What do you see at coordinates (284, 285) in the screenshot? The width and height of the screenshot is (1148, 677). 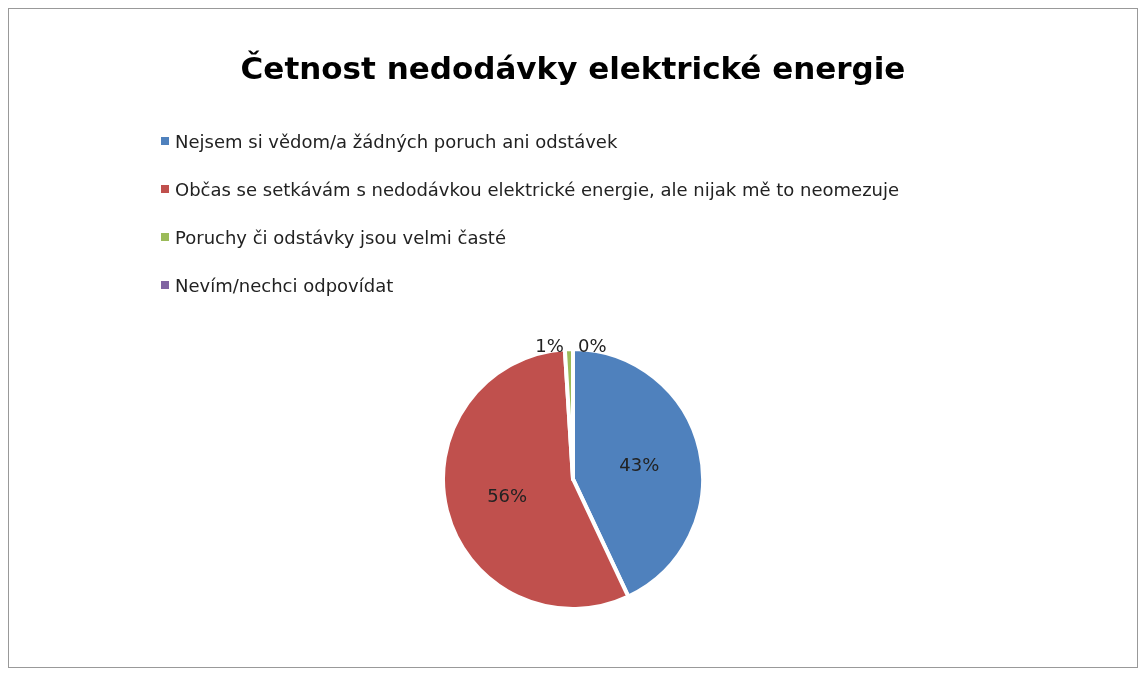 I see `legend-label: Nevím/nechci odpovídat` at bounding box center [284, 285].